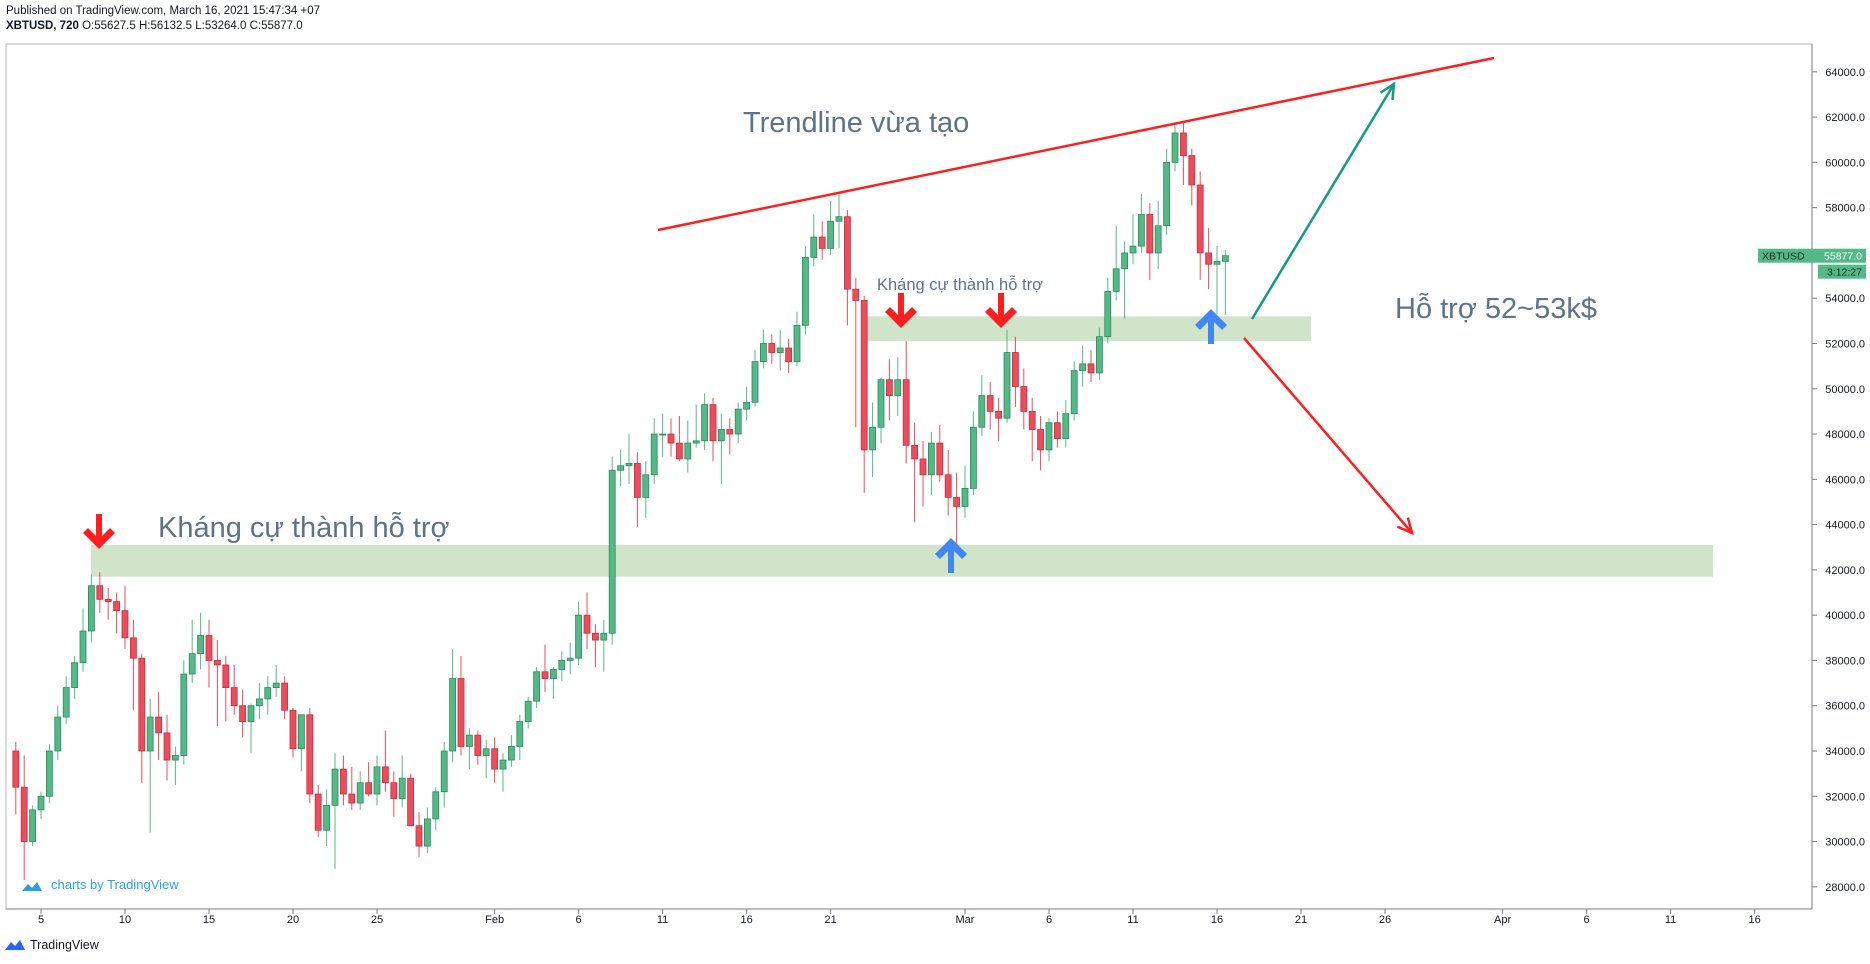  Describe the element at coordinates (1328, 436) in the screenshot. I see `bearish-projection-arrow` at that location.